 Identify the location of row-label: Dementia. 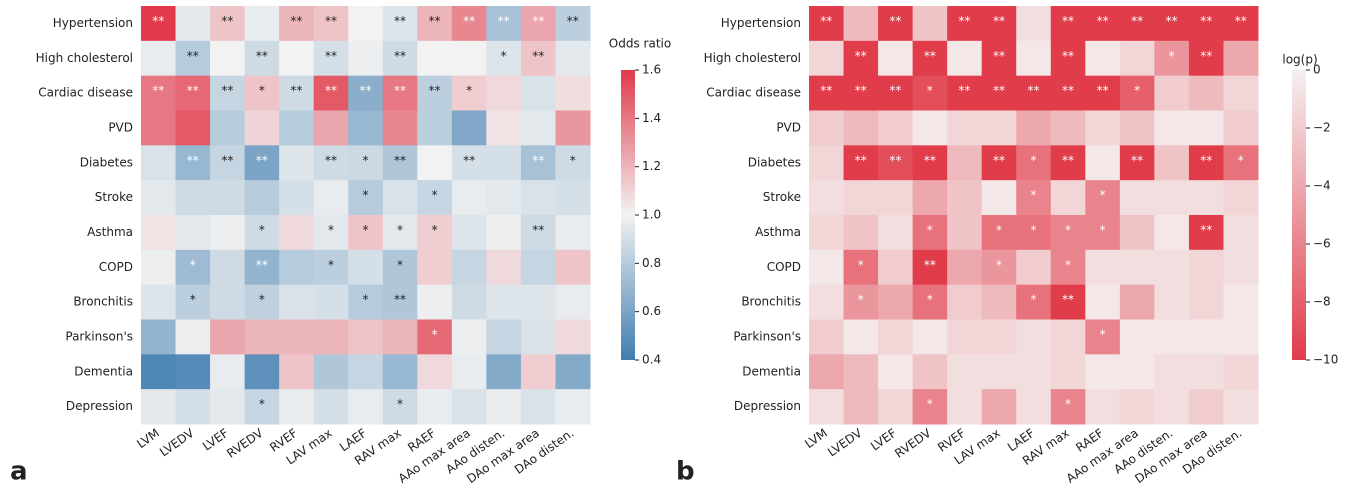
(103, 371).